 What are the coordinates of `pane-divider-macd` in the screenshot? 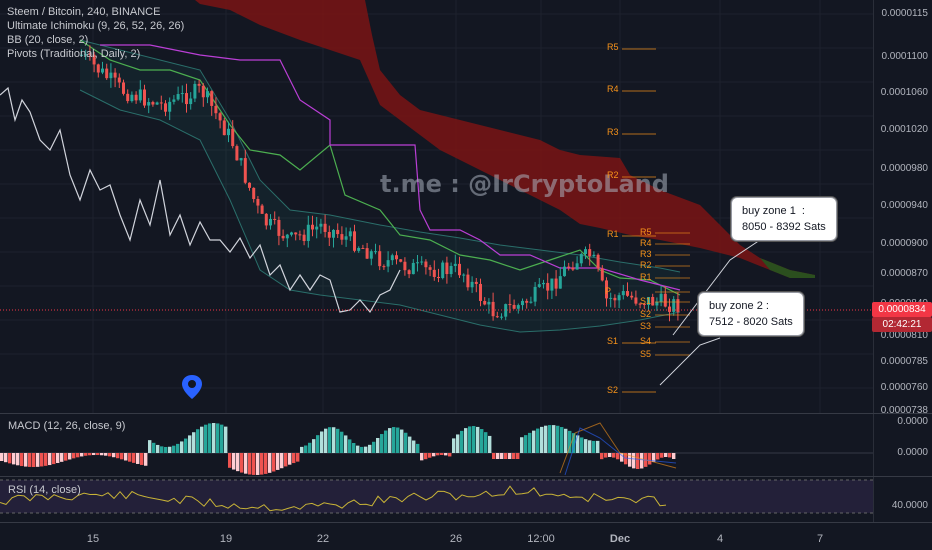 It's located at (466, 413).